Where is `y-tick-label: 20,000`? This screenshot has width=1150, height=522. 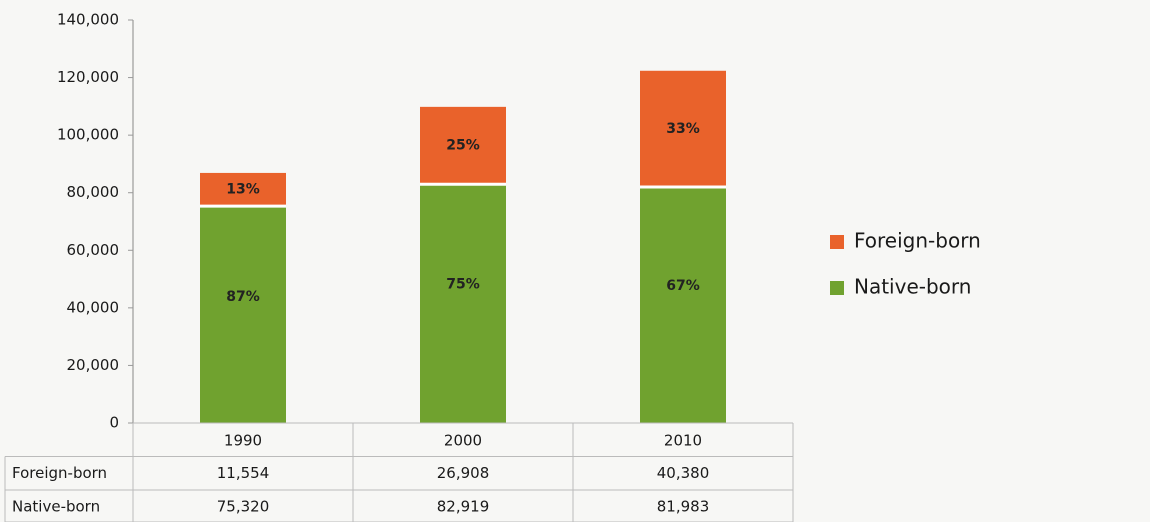 y-tick-label: 20,000 is located at coordinates (93, 365).